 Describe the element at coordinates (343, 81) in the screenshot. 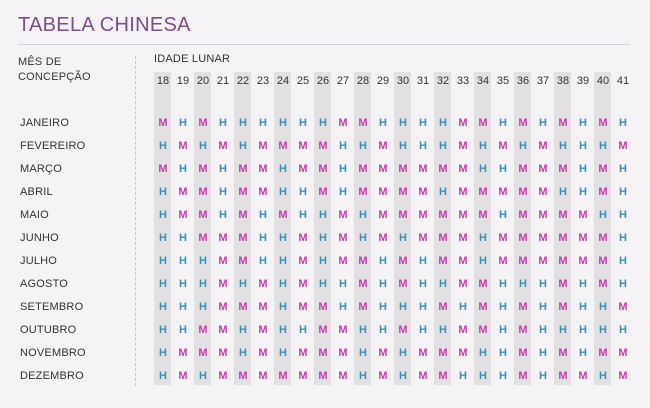

I see `age-header-27: 27` at that location.